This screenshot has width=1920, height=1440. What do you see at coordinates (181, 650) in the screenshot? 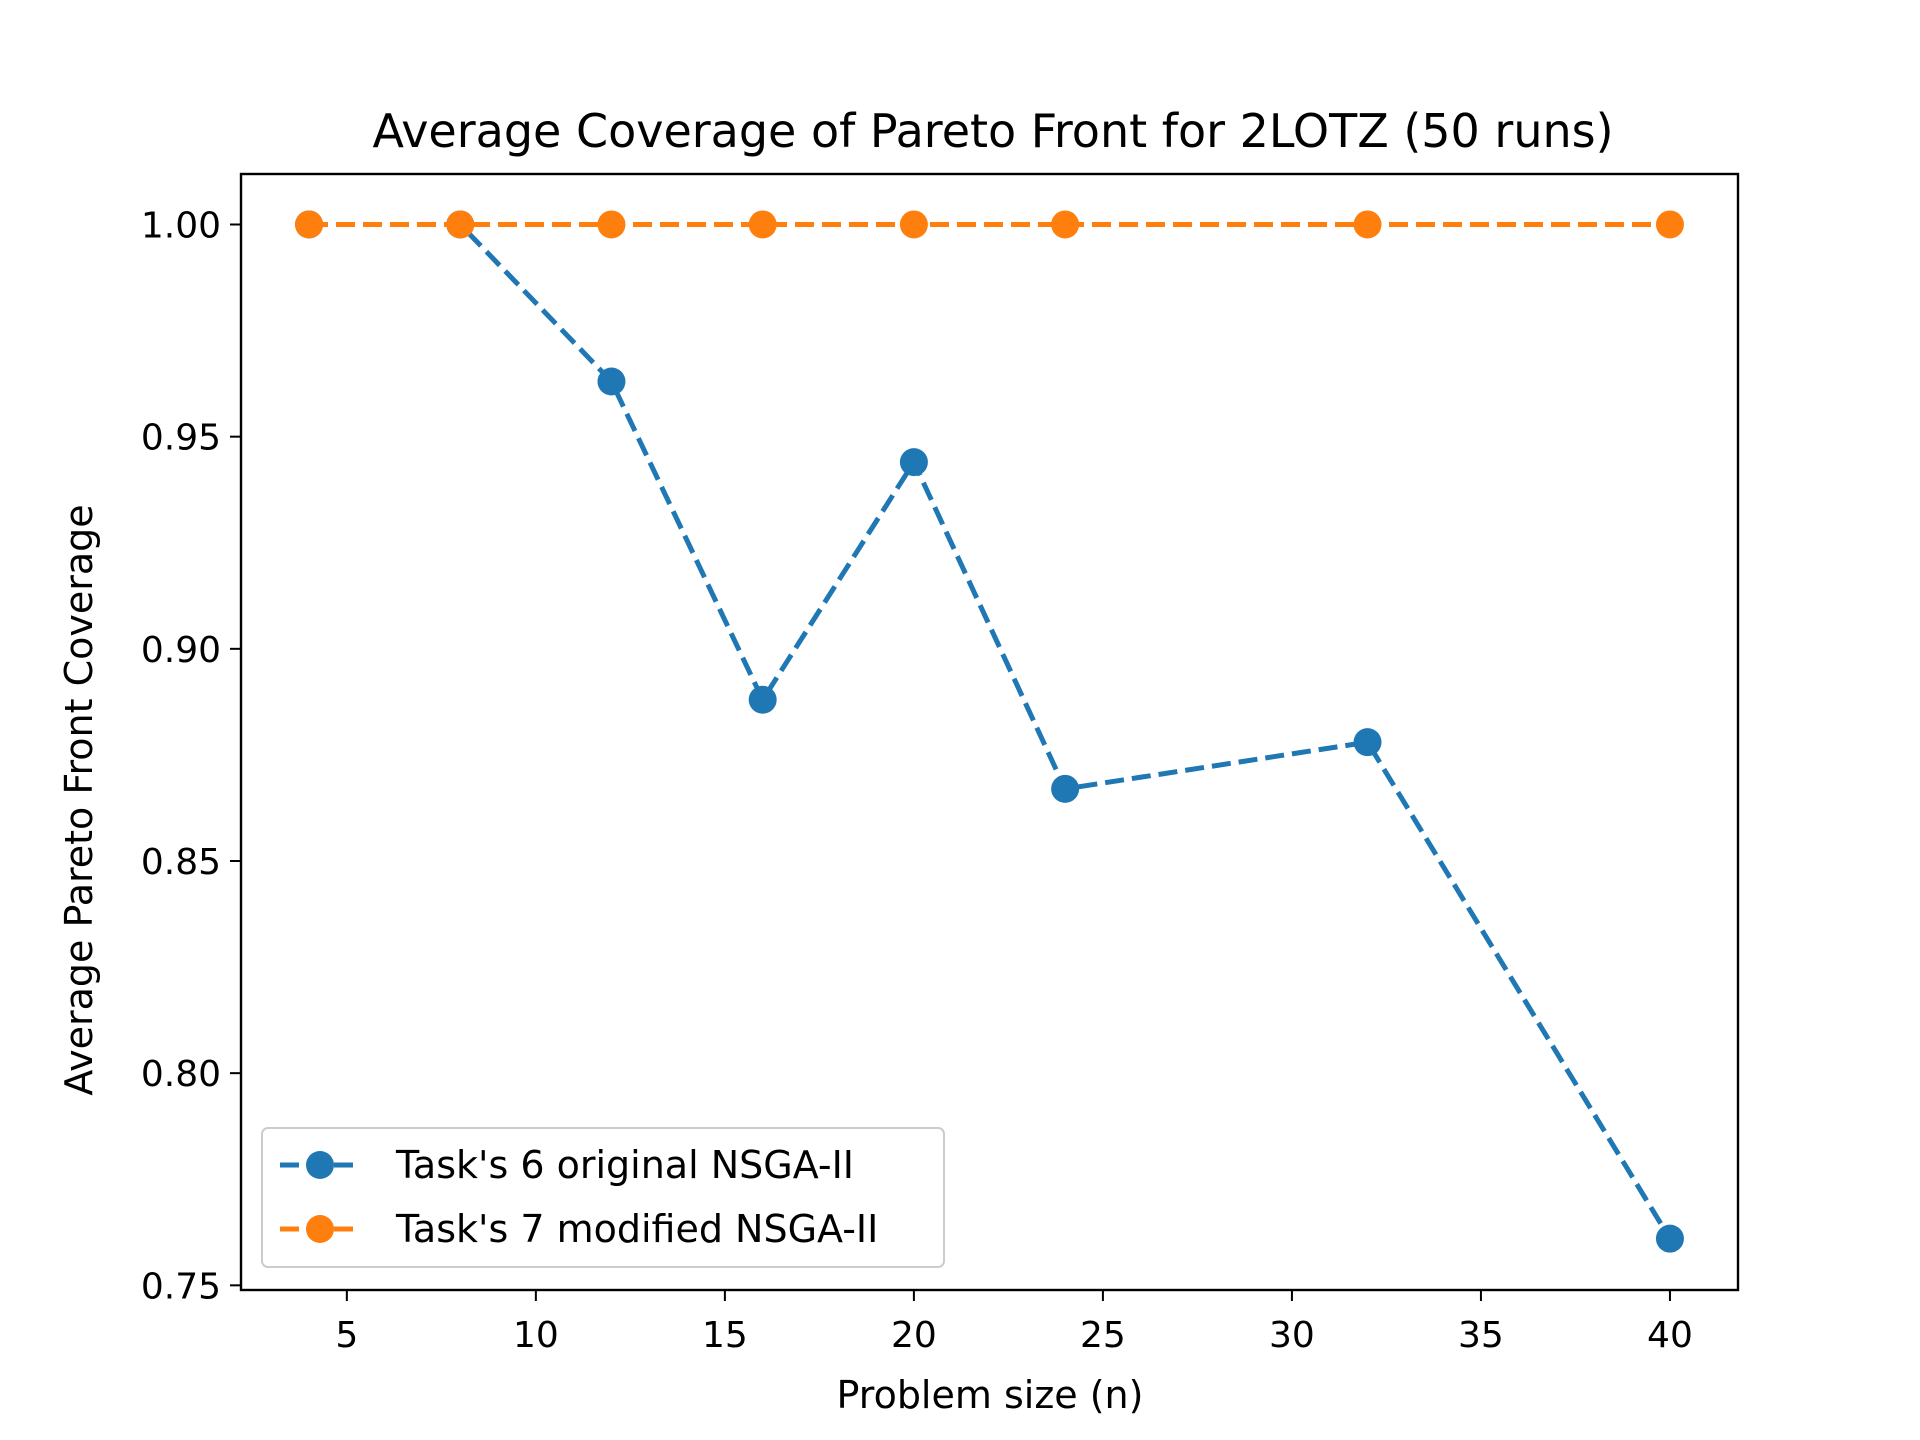
I see `y-tick-label: 0.90` at bounding box center [181, 650].